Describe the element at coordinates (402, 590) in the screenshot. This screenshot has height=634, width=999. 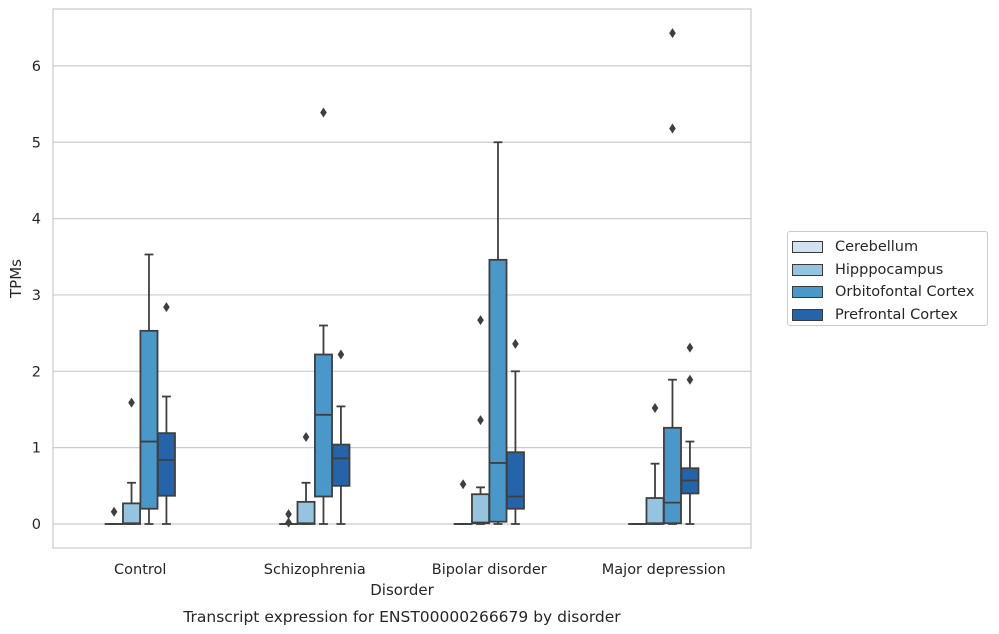
I see `x-axis-label: Disorder` at that location.